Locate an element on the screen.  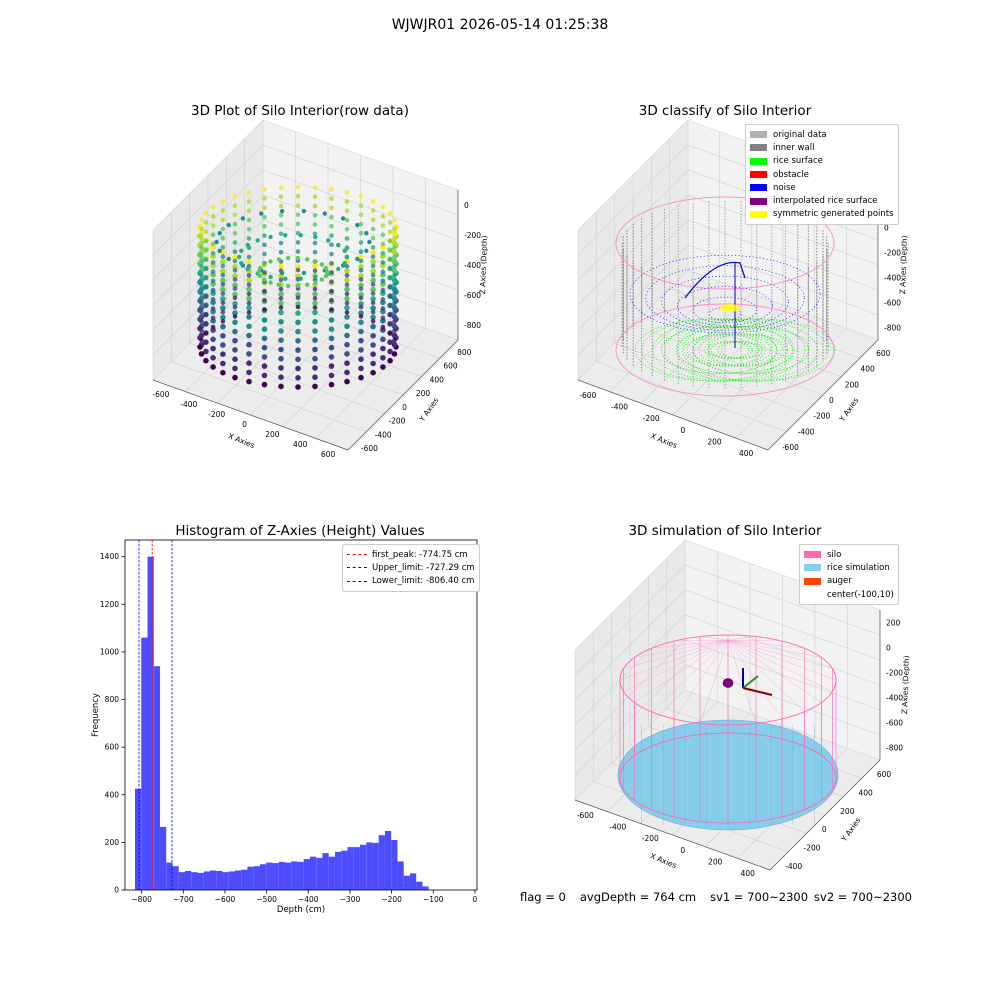
legend-swatch is located at coordinates (758, 175).